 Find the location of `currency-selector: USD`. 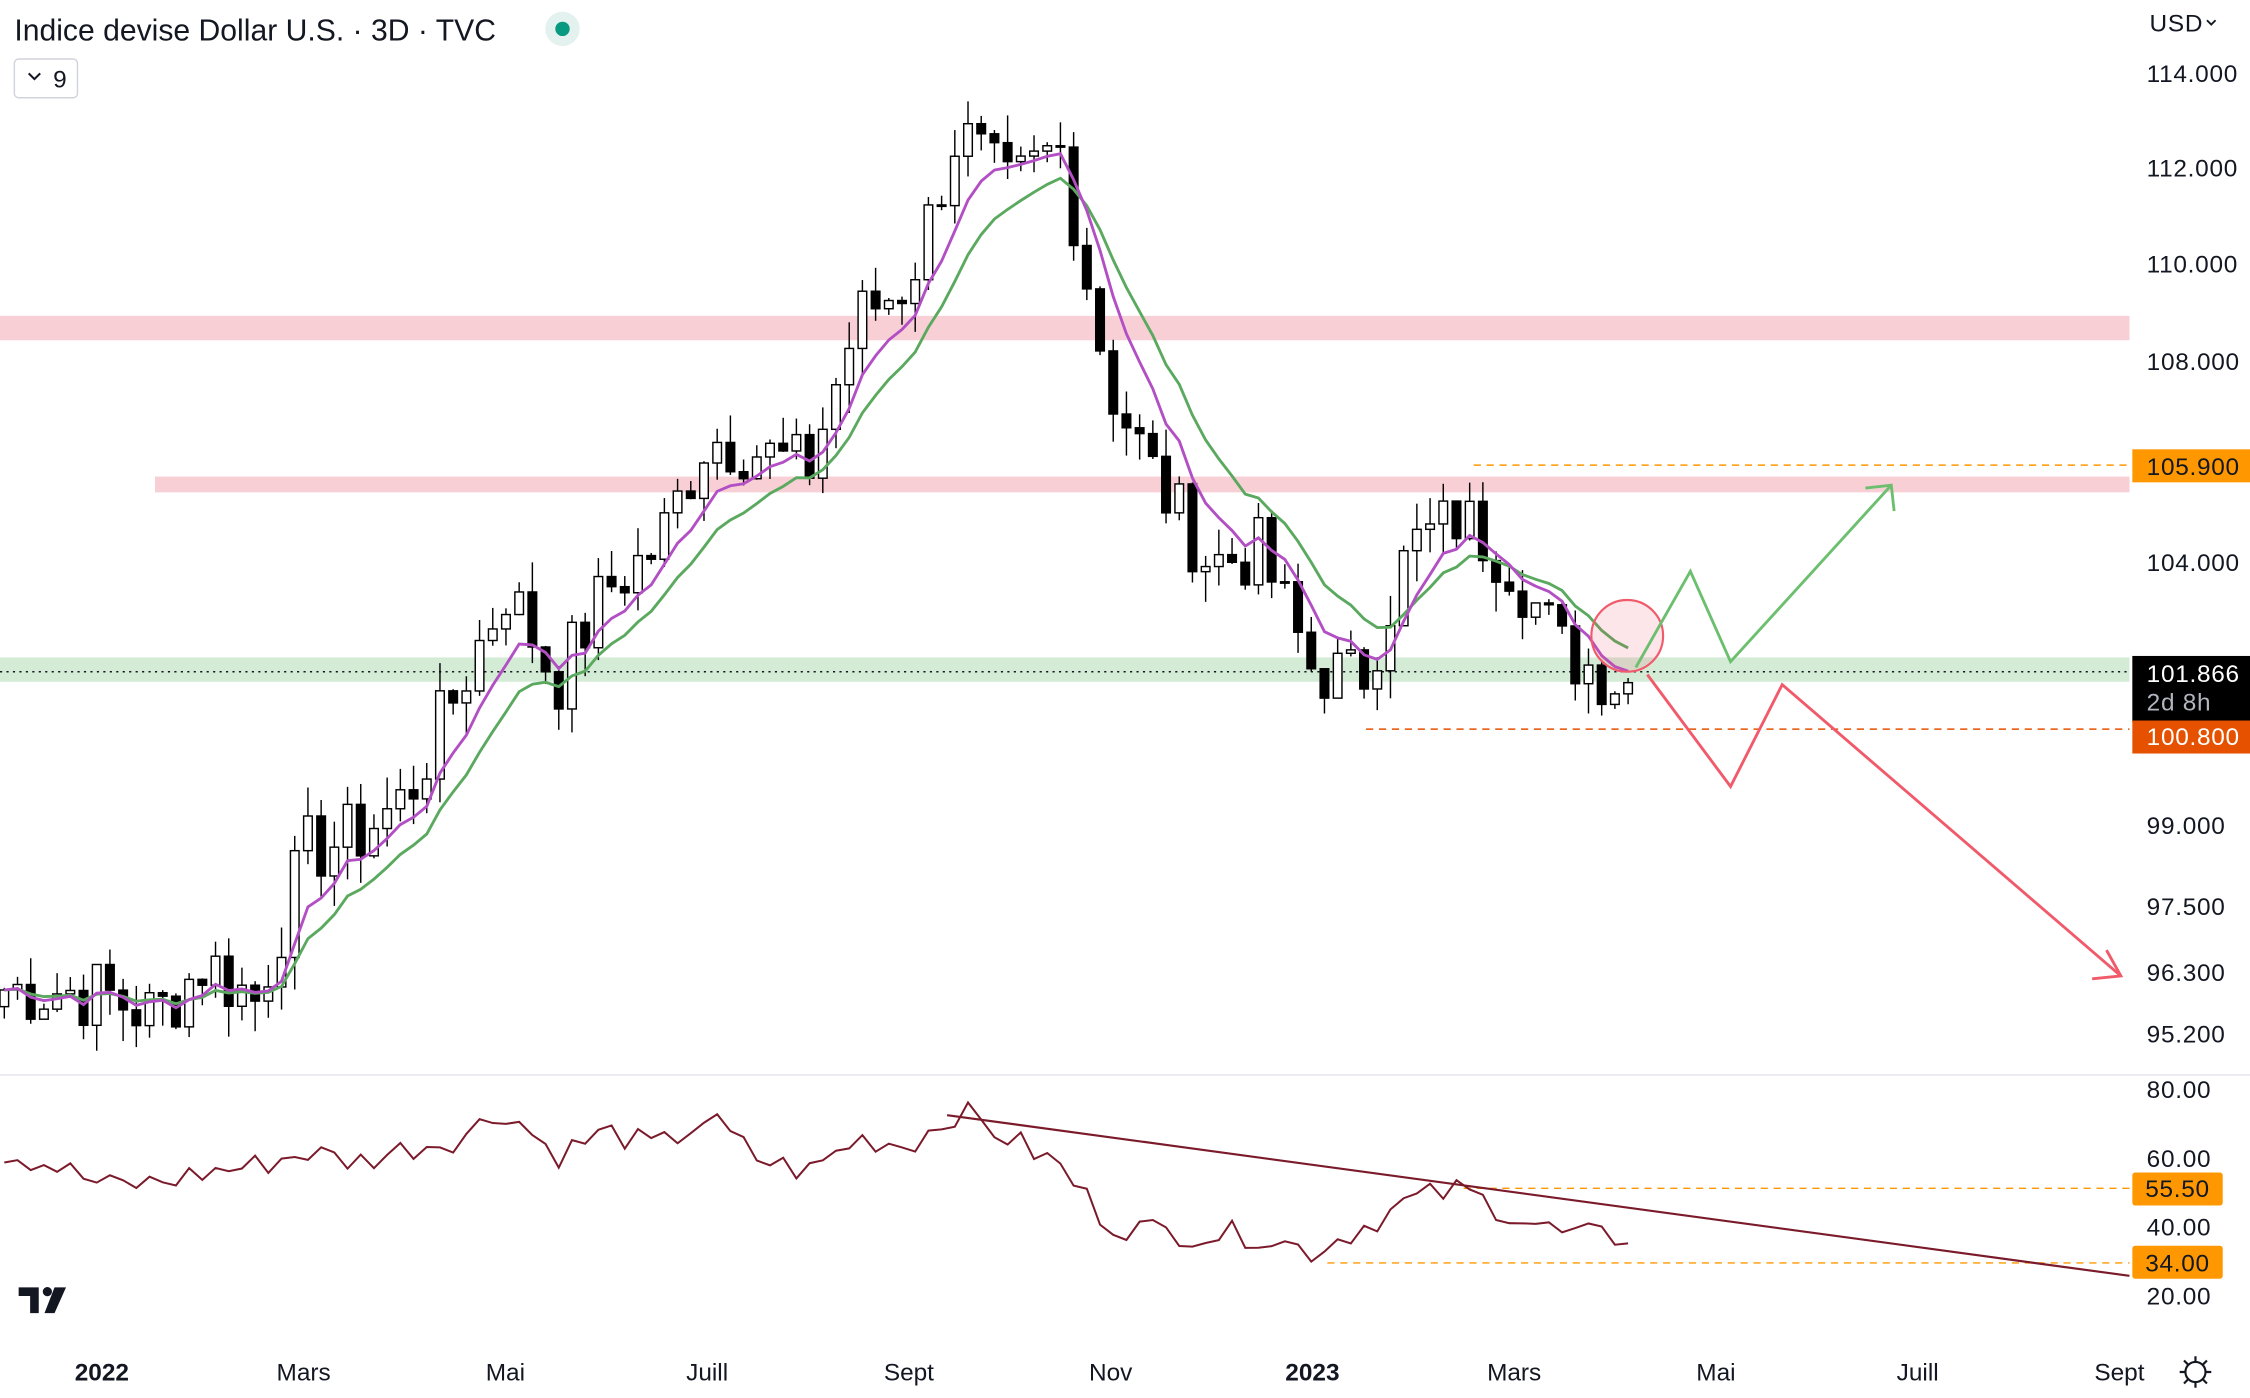

currency-selector: USD is located at coordinates (2177, 24).